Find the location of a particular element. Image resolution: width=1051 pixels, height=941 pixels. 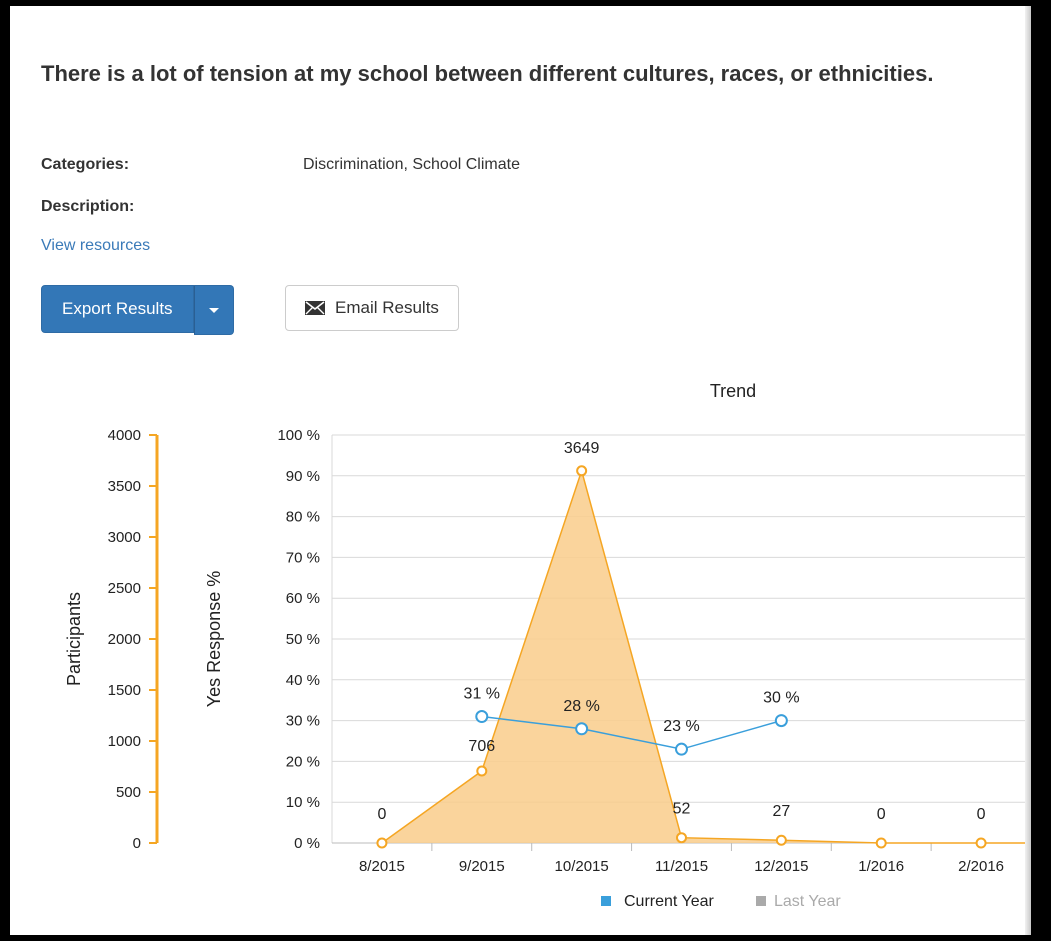

view-resources-link: View resources is located at coordinates (96, 245).